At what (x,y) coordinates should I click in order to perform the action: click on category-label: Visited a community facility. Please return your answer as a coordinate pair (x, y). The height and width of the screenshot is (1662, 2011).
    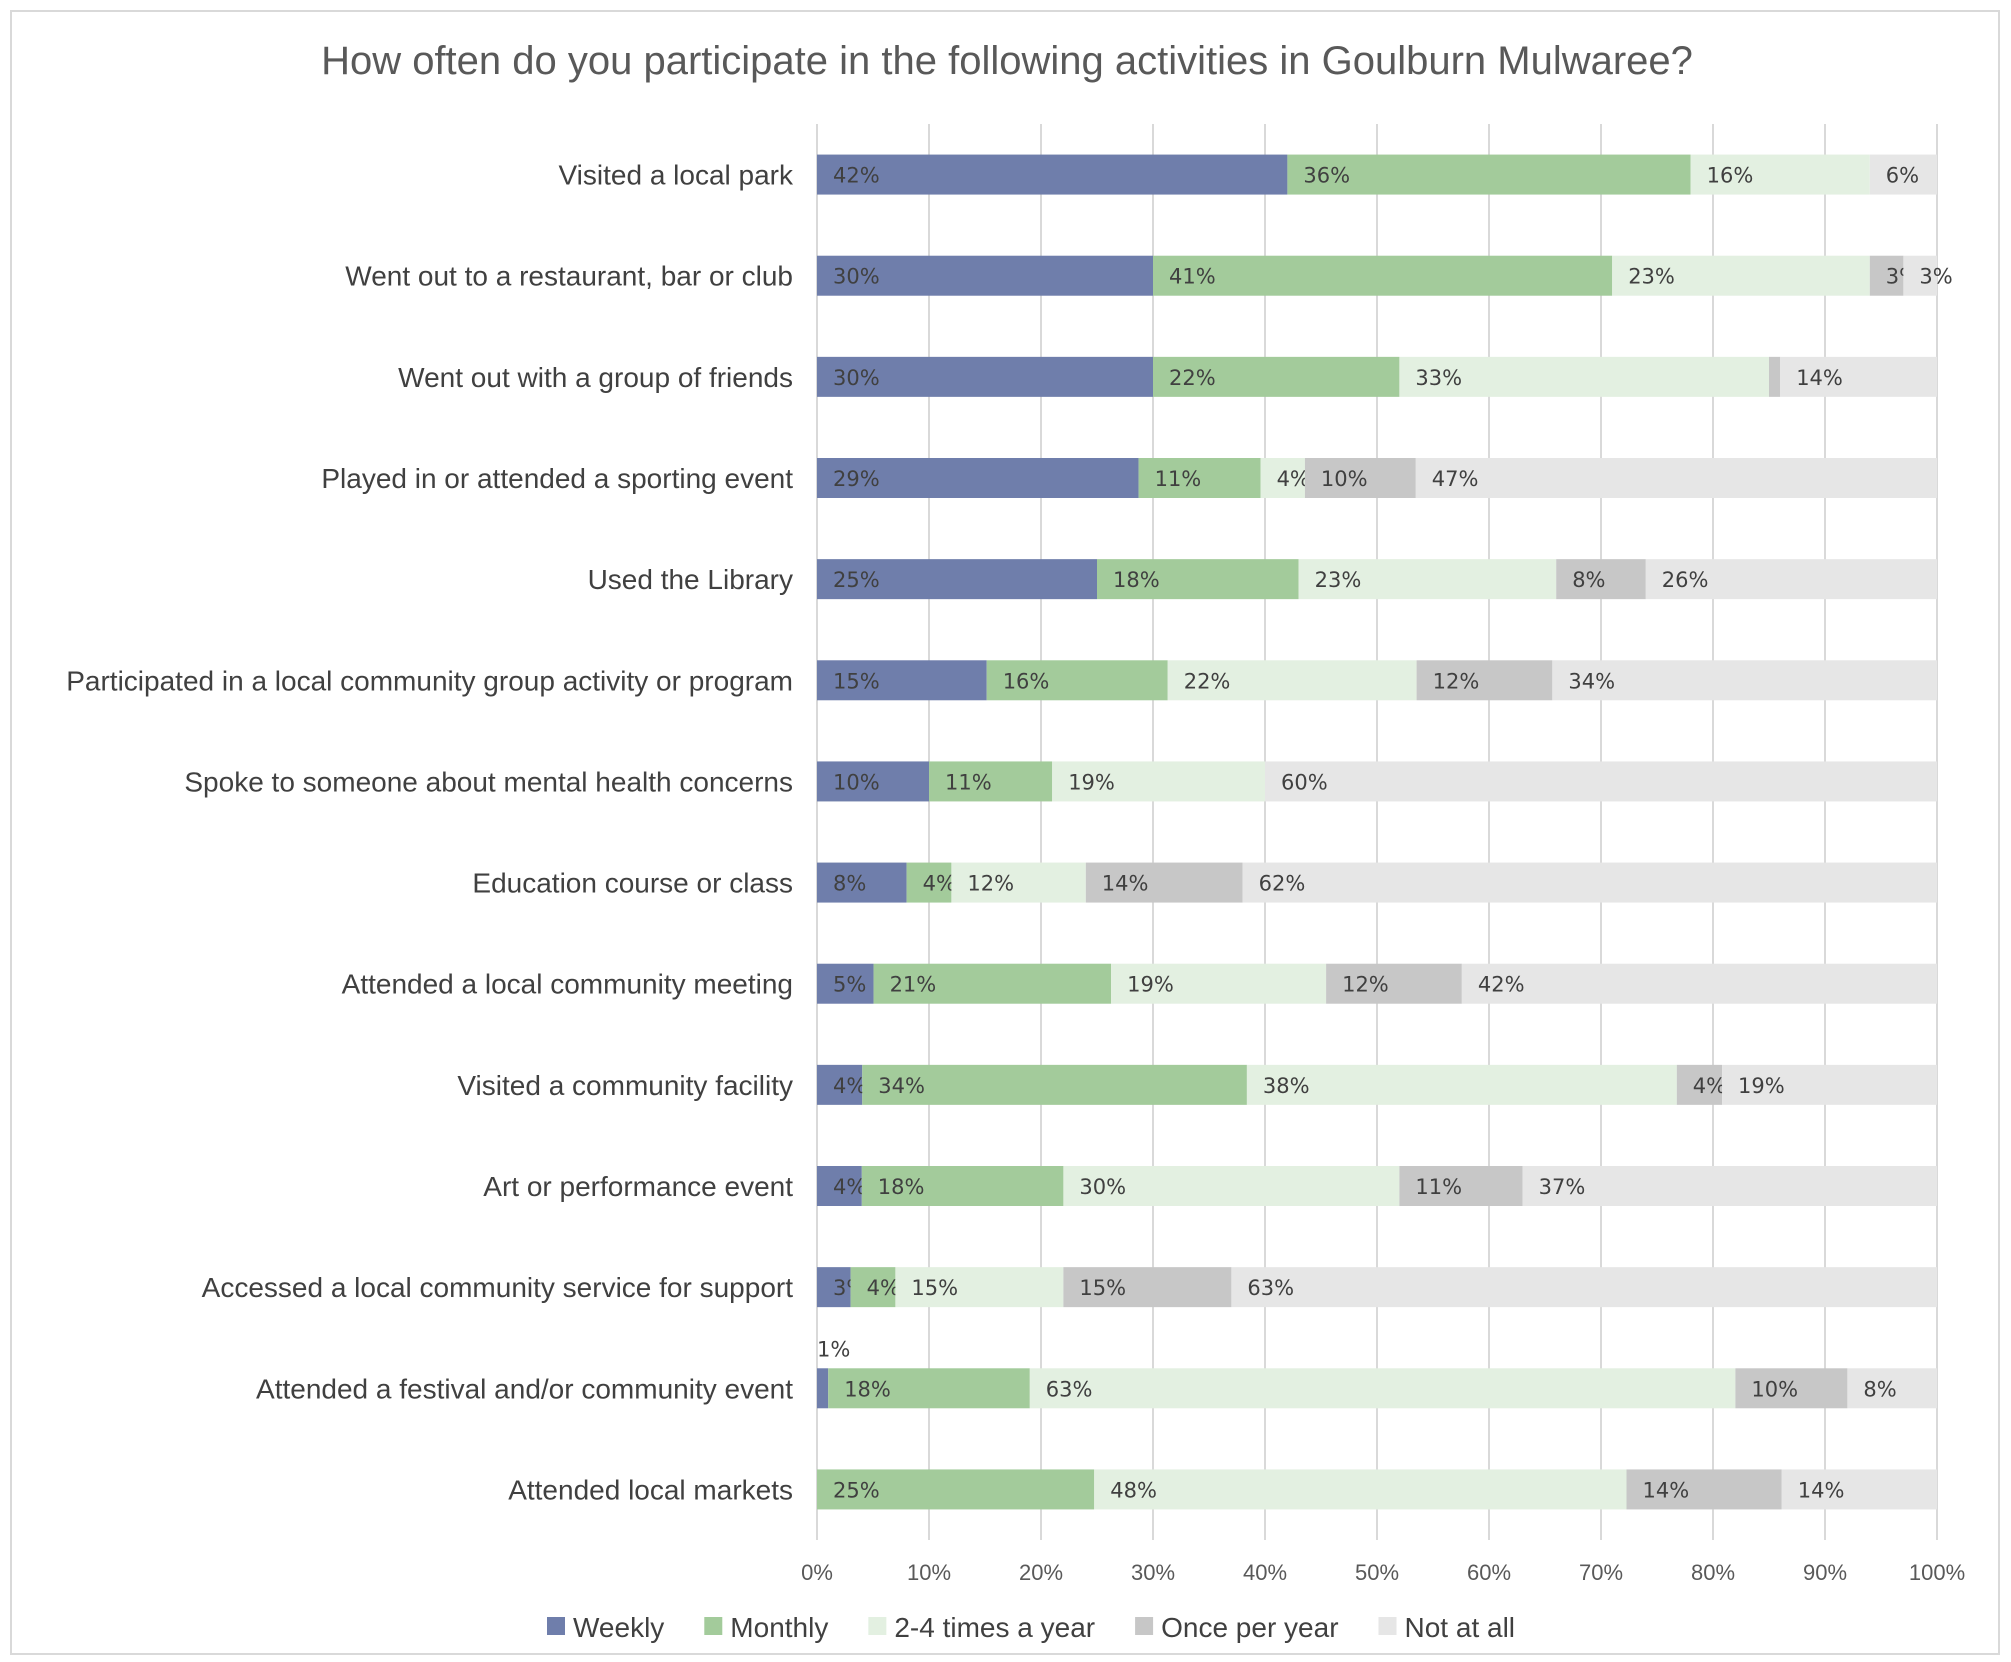
    Looking at the image, I should click on (625, 1085).